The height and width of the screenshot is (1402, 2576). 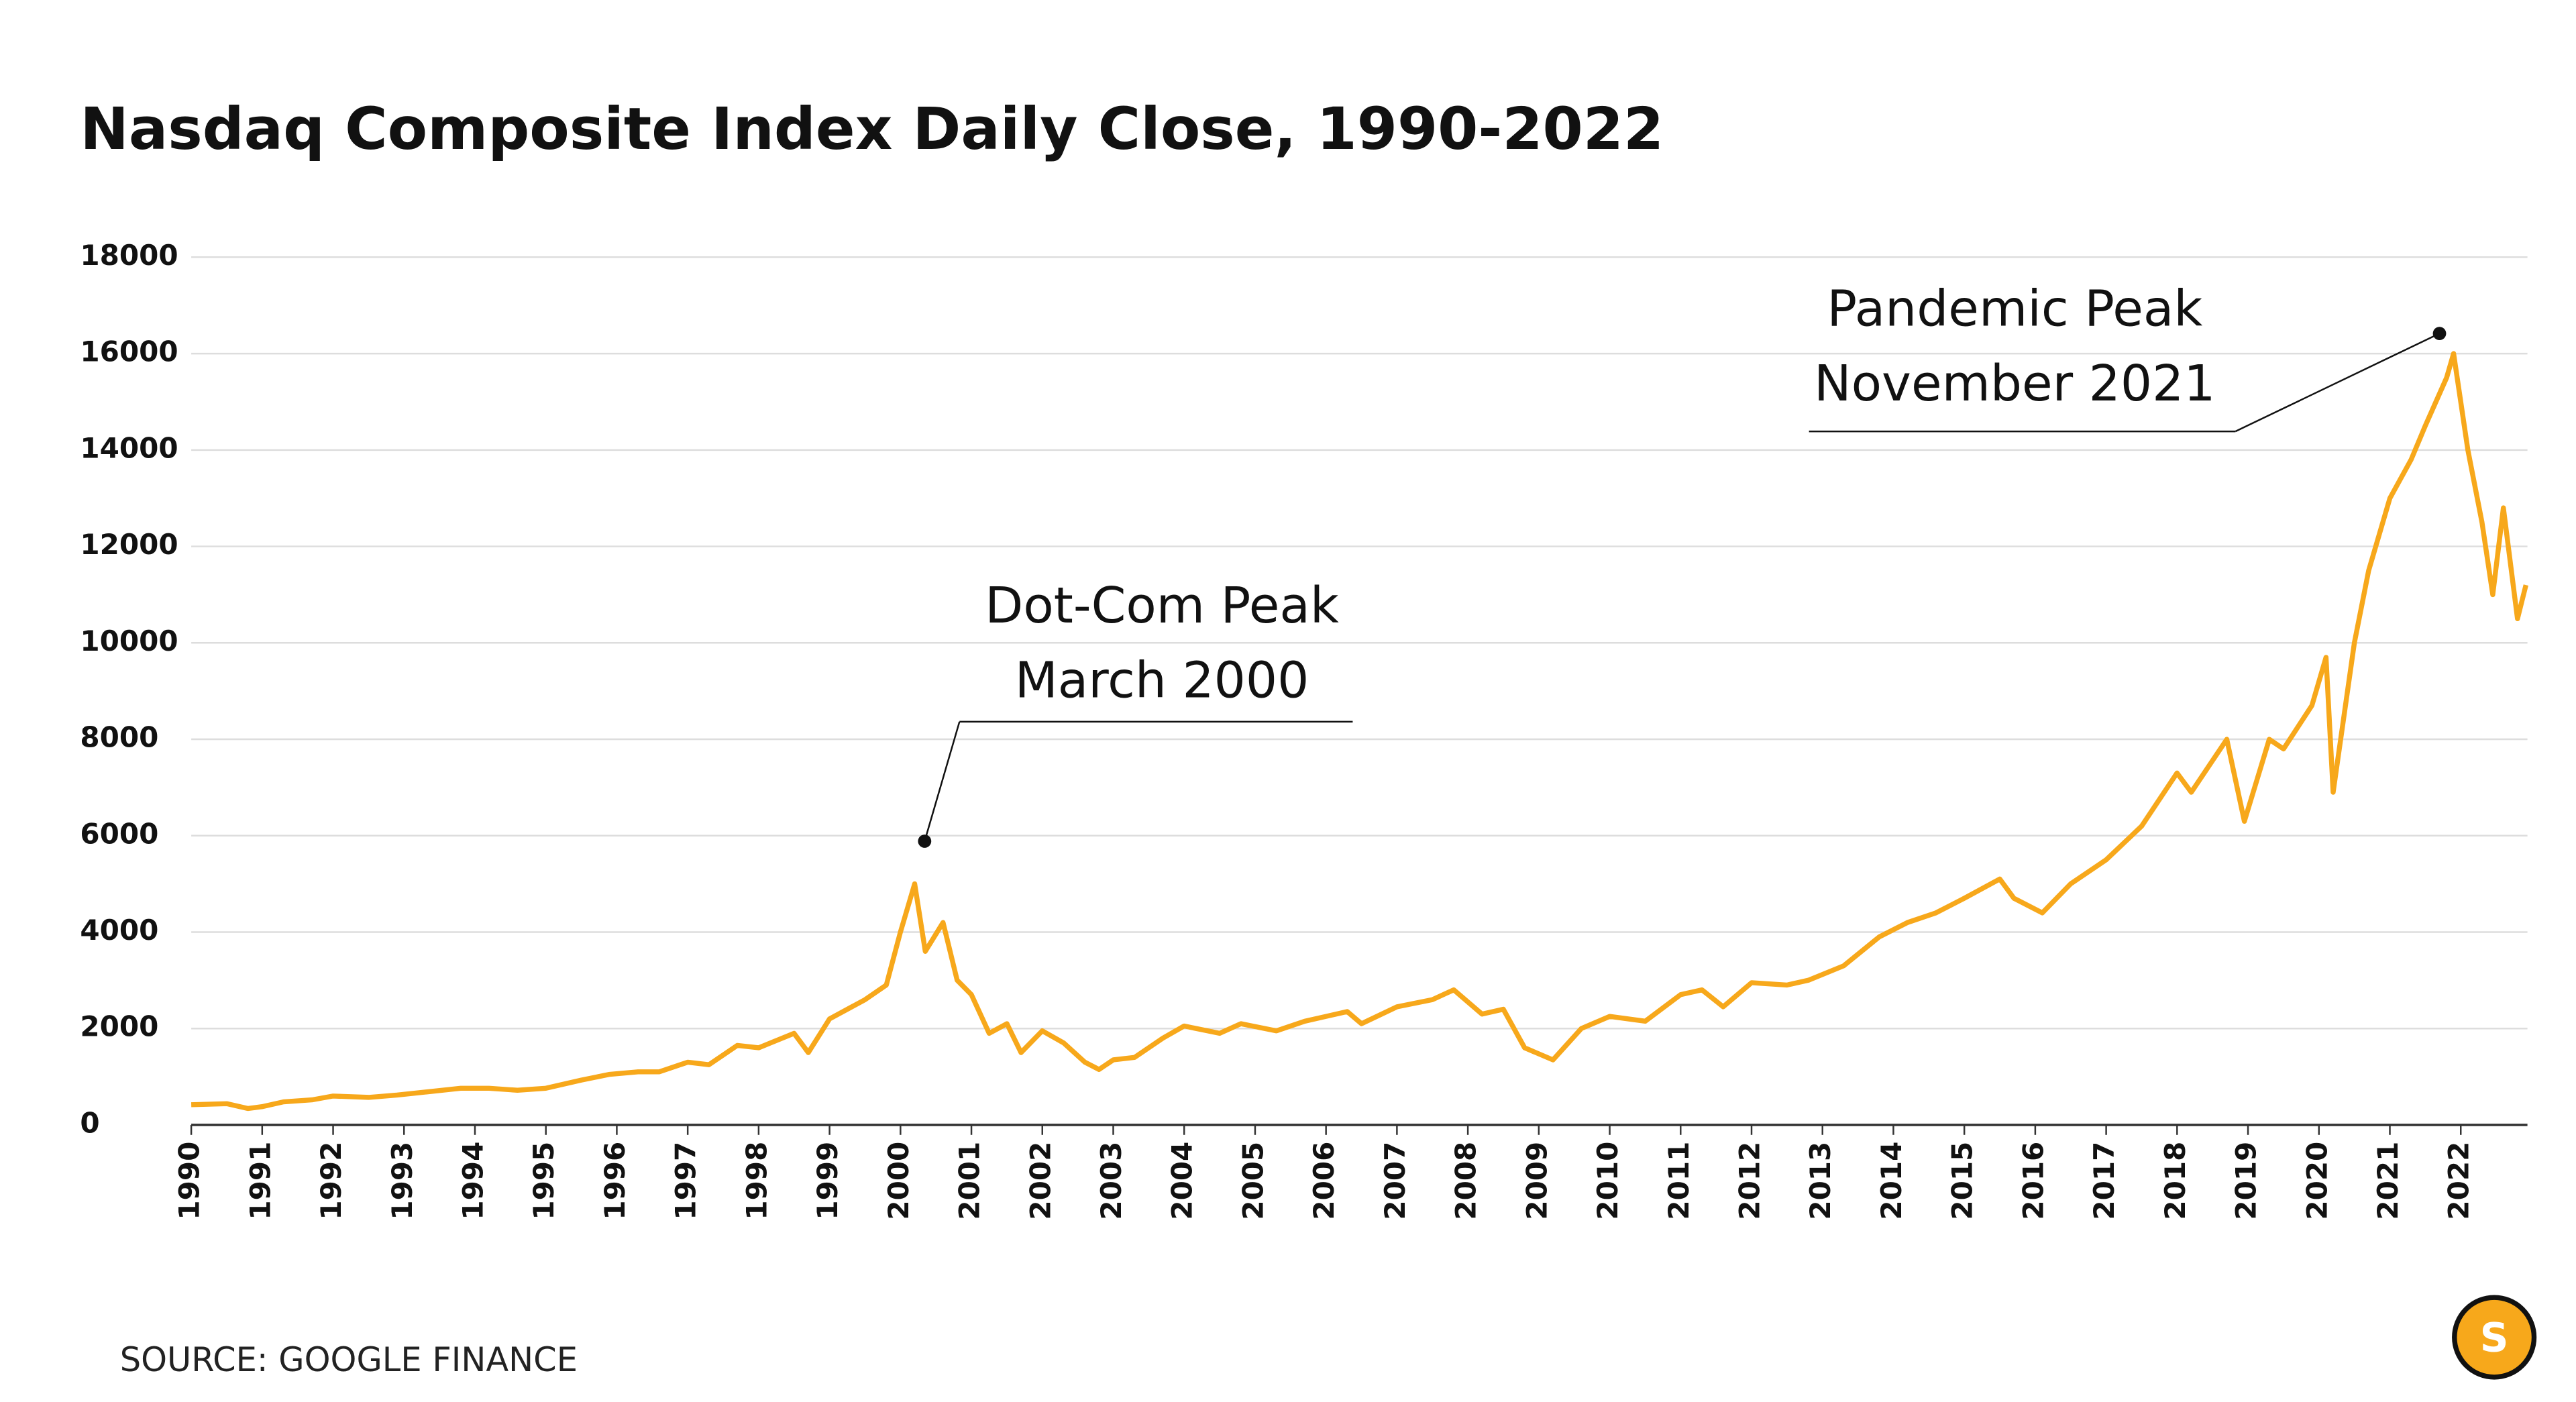 What do you see at coordinates (1466, 1181) in the screenshot?
I see `x-tick-label: 2008` at bounding box center [1466, 1181].